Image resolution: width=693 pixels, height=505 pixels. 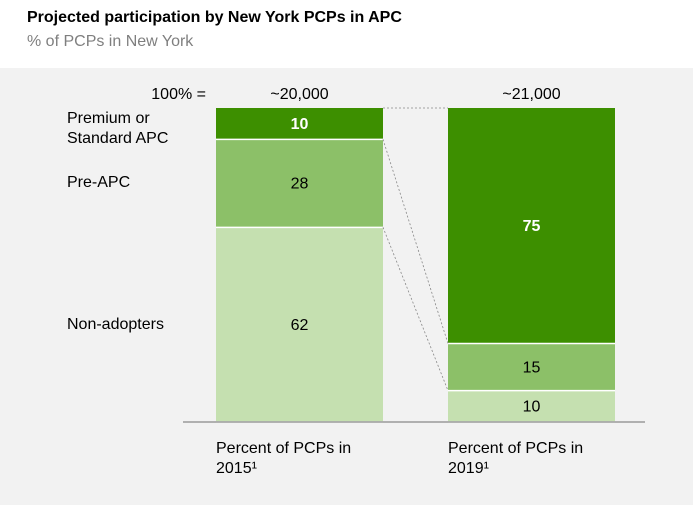 What do you see at coordinates (531, 94) in the screenshot?
I see `total-label: ~21,000` at bounding box center [531, 94].